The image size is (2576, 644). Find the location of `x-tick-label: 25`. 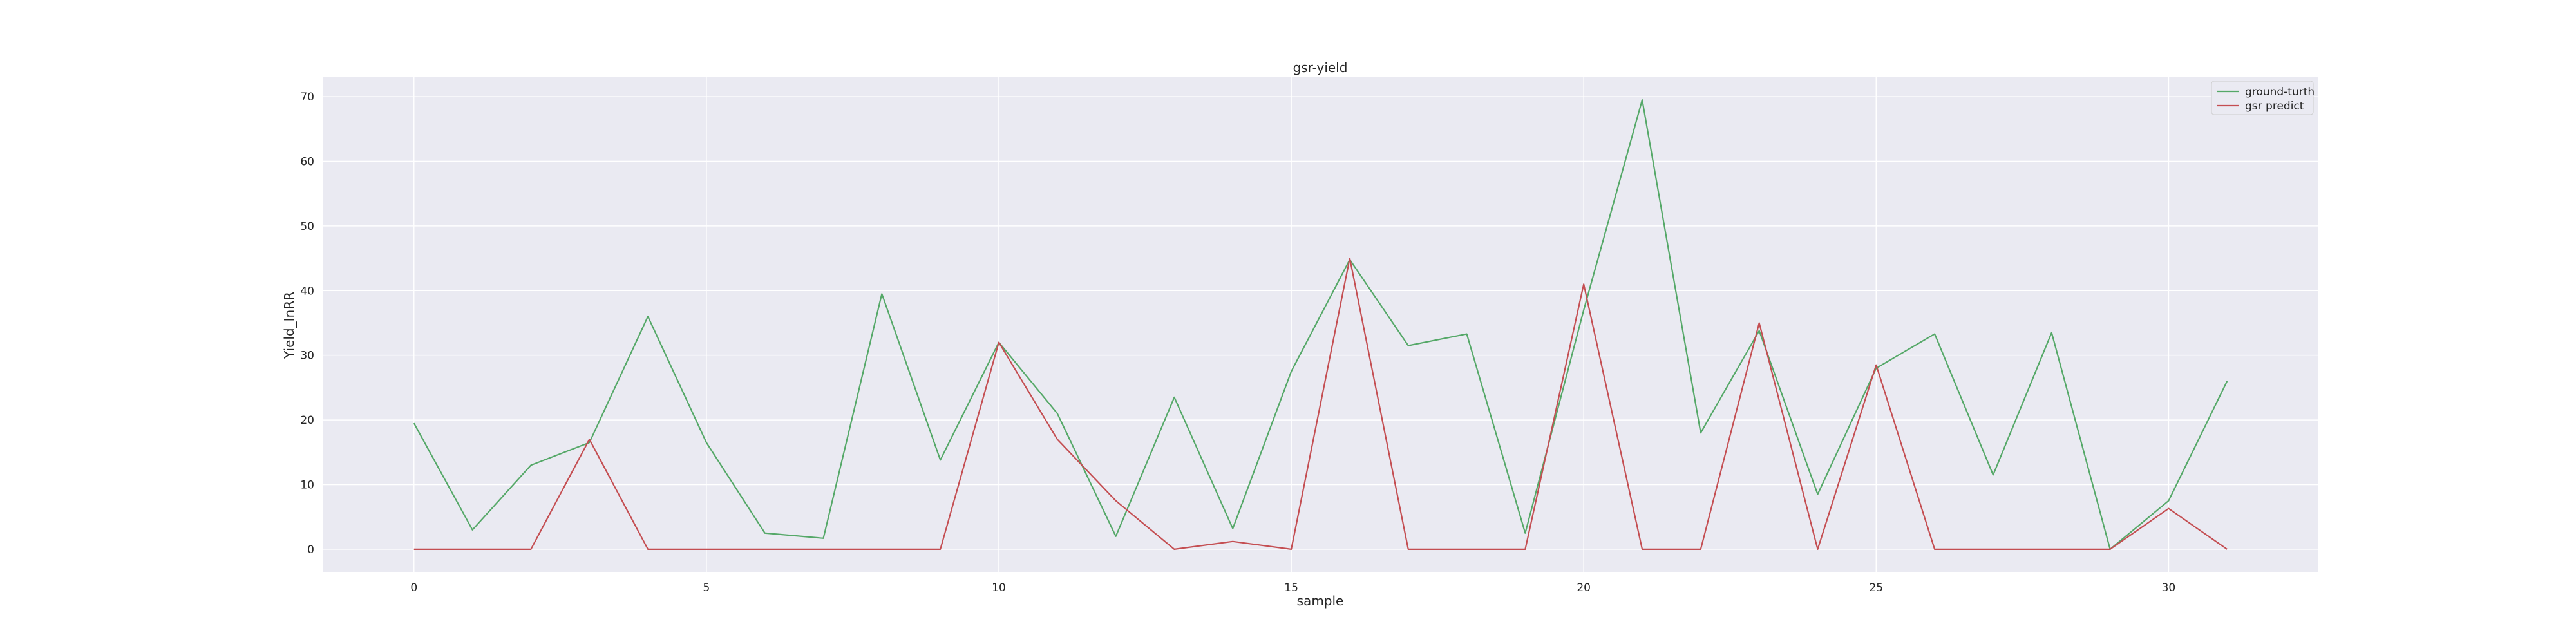

x-tick-label: 25 is located at coordinates (1876, 588).